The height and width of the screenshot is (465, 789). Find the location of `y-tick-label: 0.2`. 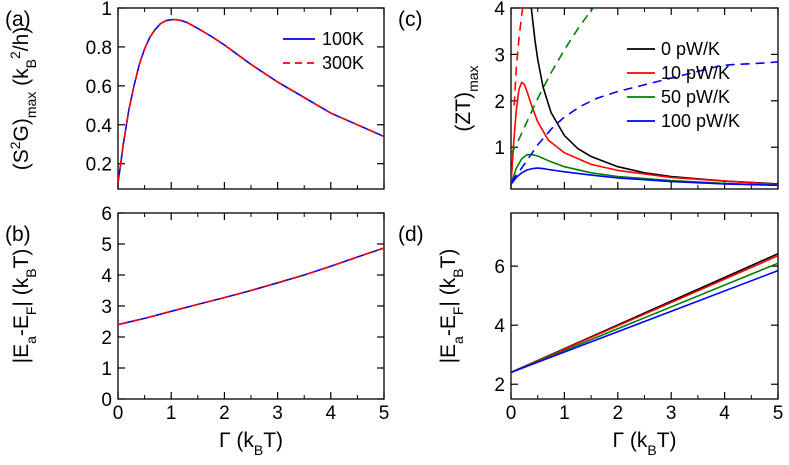

y-tick-label: 0.2 is located at coordinates (99, 165).